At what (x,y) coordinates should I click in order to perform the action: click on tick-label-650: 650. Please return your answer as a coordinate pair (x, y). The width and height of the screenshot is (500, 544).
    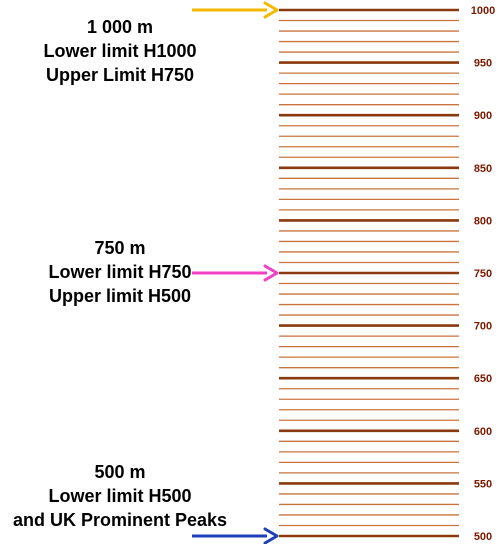
    Looking at the image, I should click on (483, 379).